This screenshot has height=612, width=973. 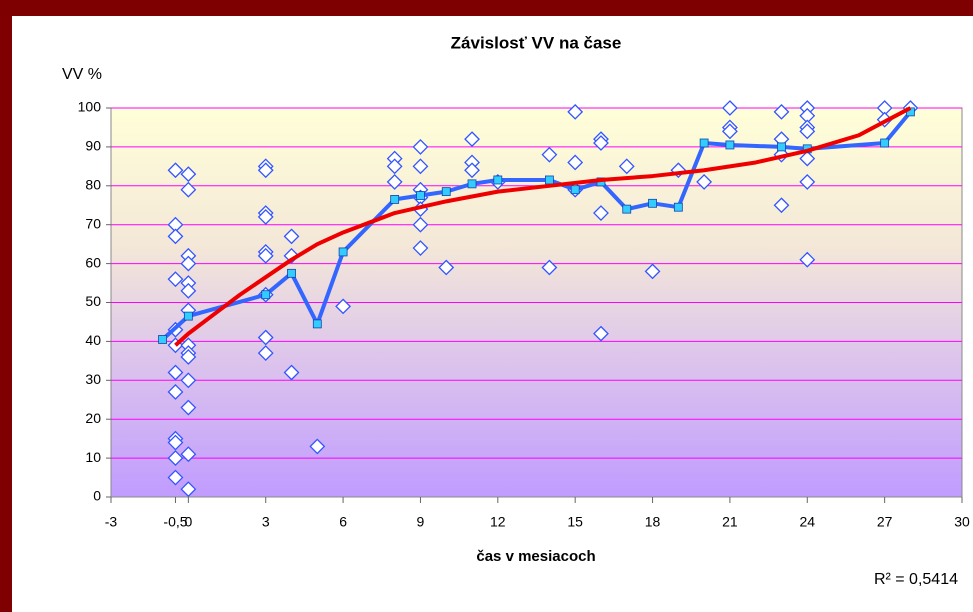 I want to click on y-tick-label: 20, so click(x=93, y=418).